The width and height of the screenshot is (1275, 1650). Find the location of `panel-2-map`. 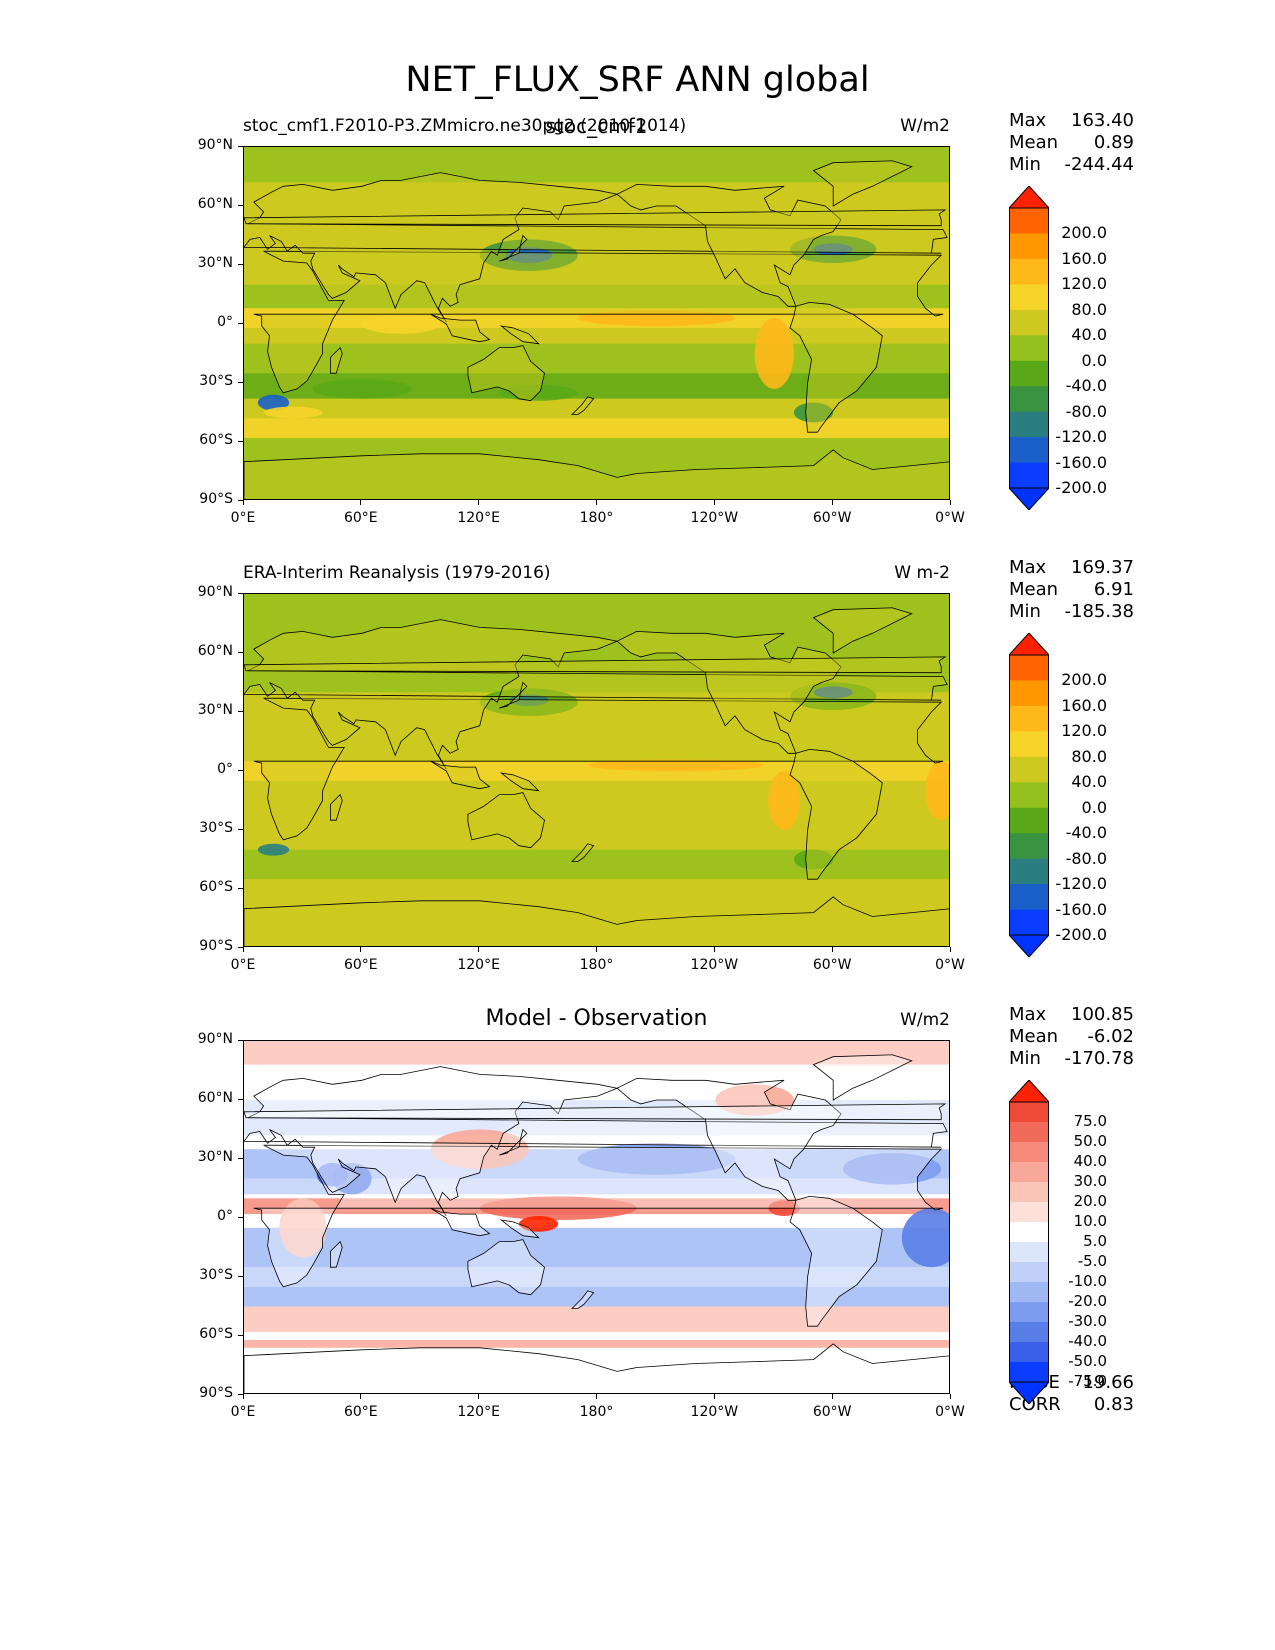

panel-2-map is located at coordinates (596, 770).